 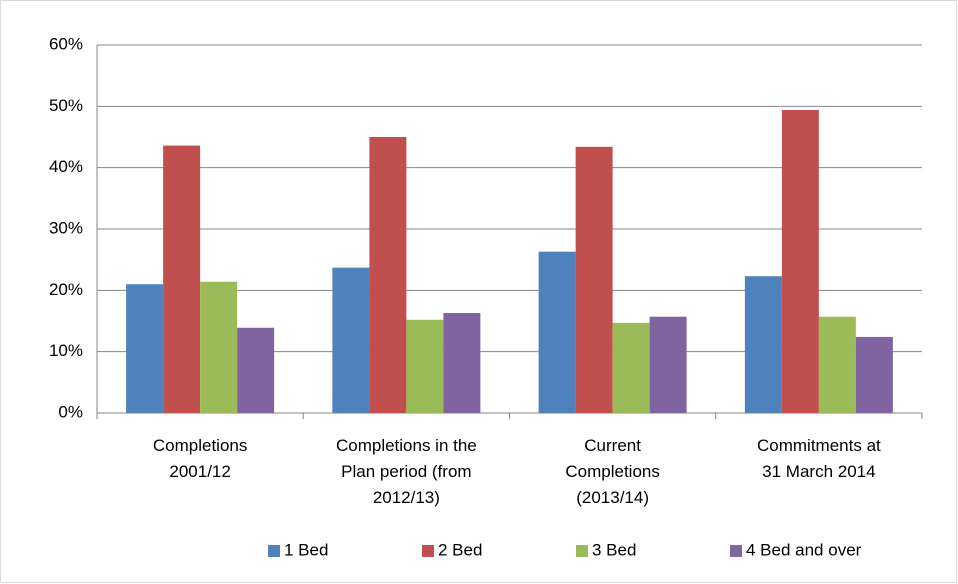 What do you see at coordinates (70, 411) in the screenshot?
I see `y-tick-label: 0%` at bounding box center [70, 411].